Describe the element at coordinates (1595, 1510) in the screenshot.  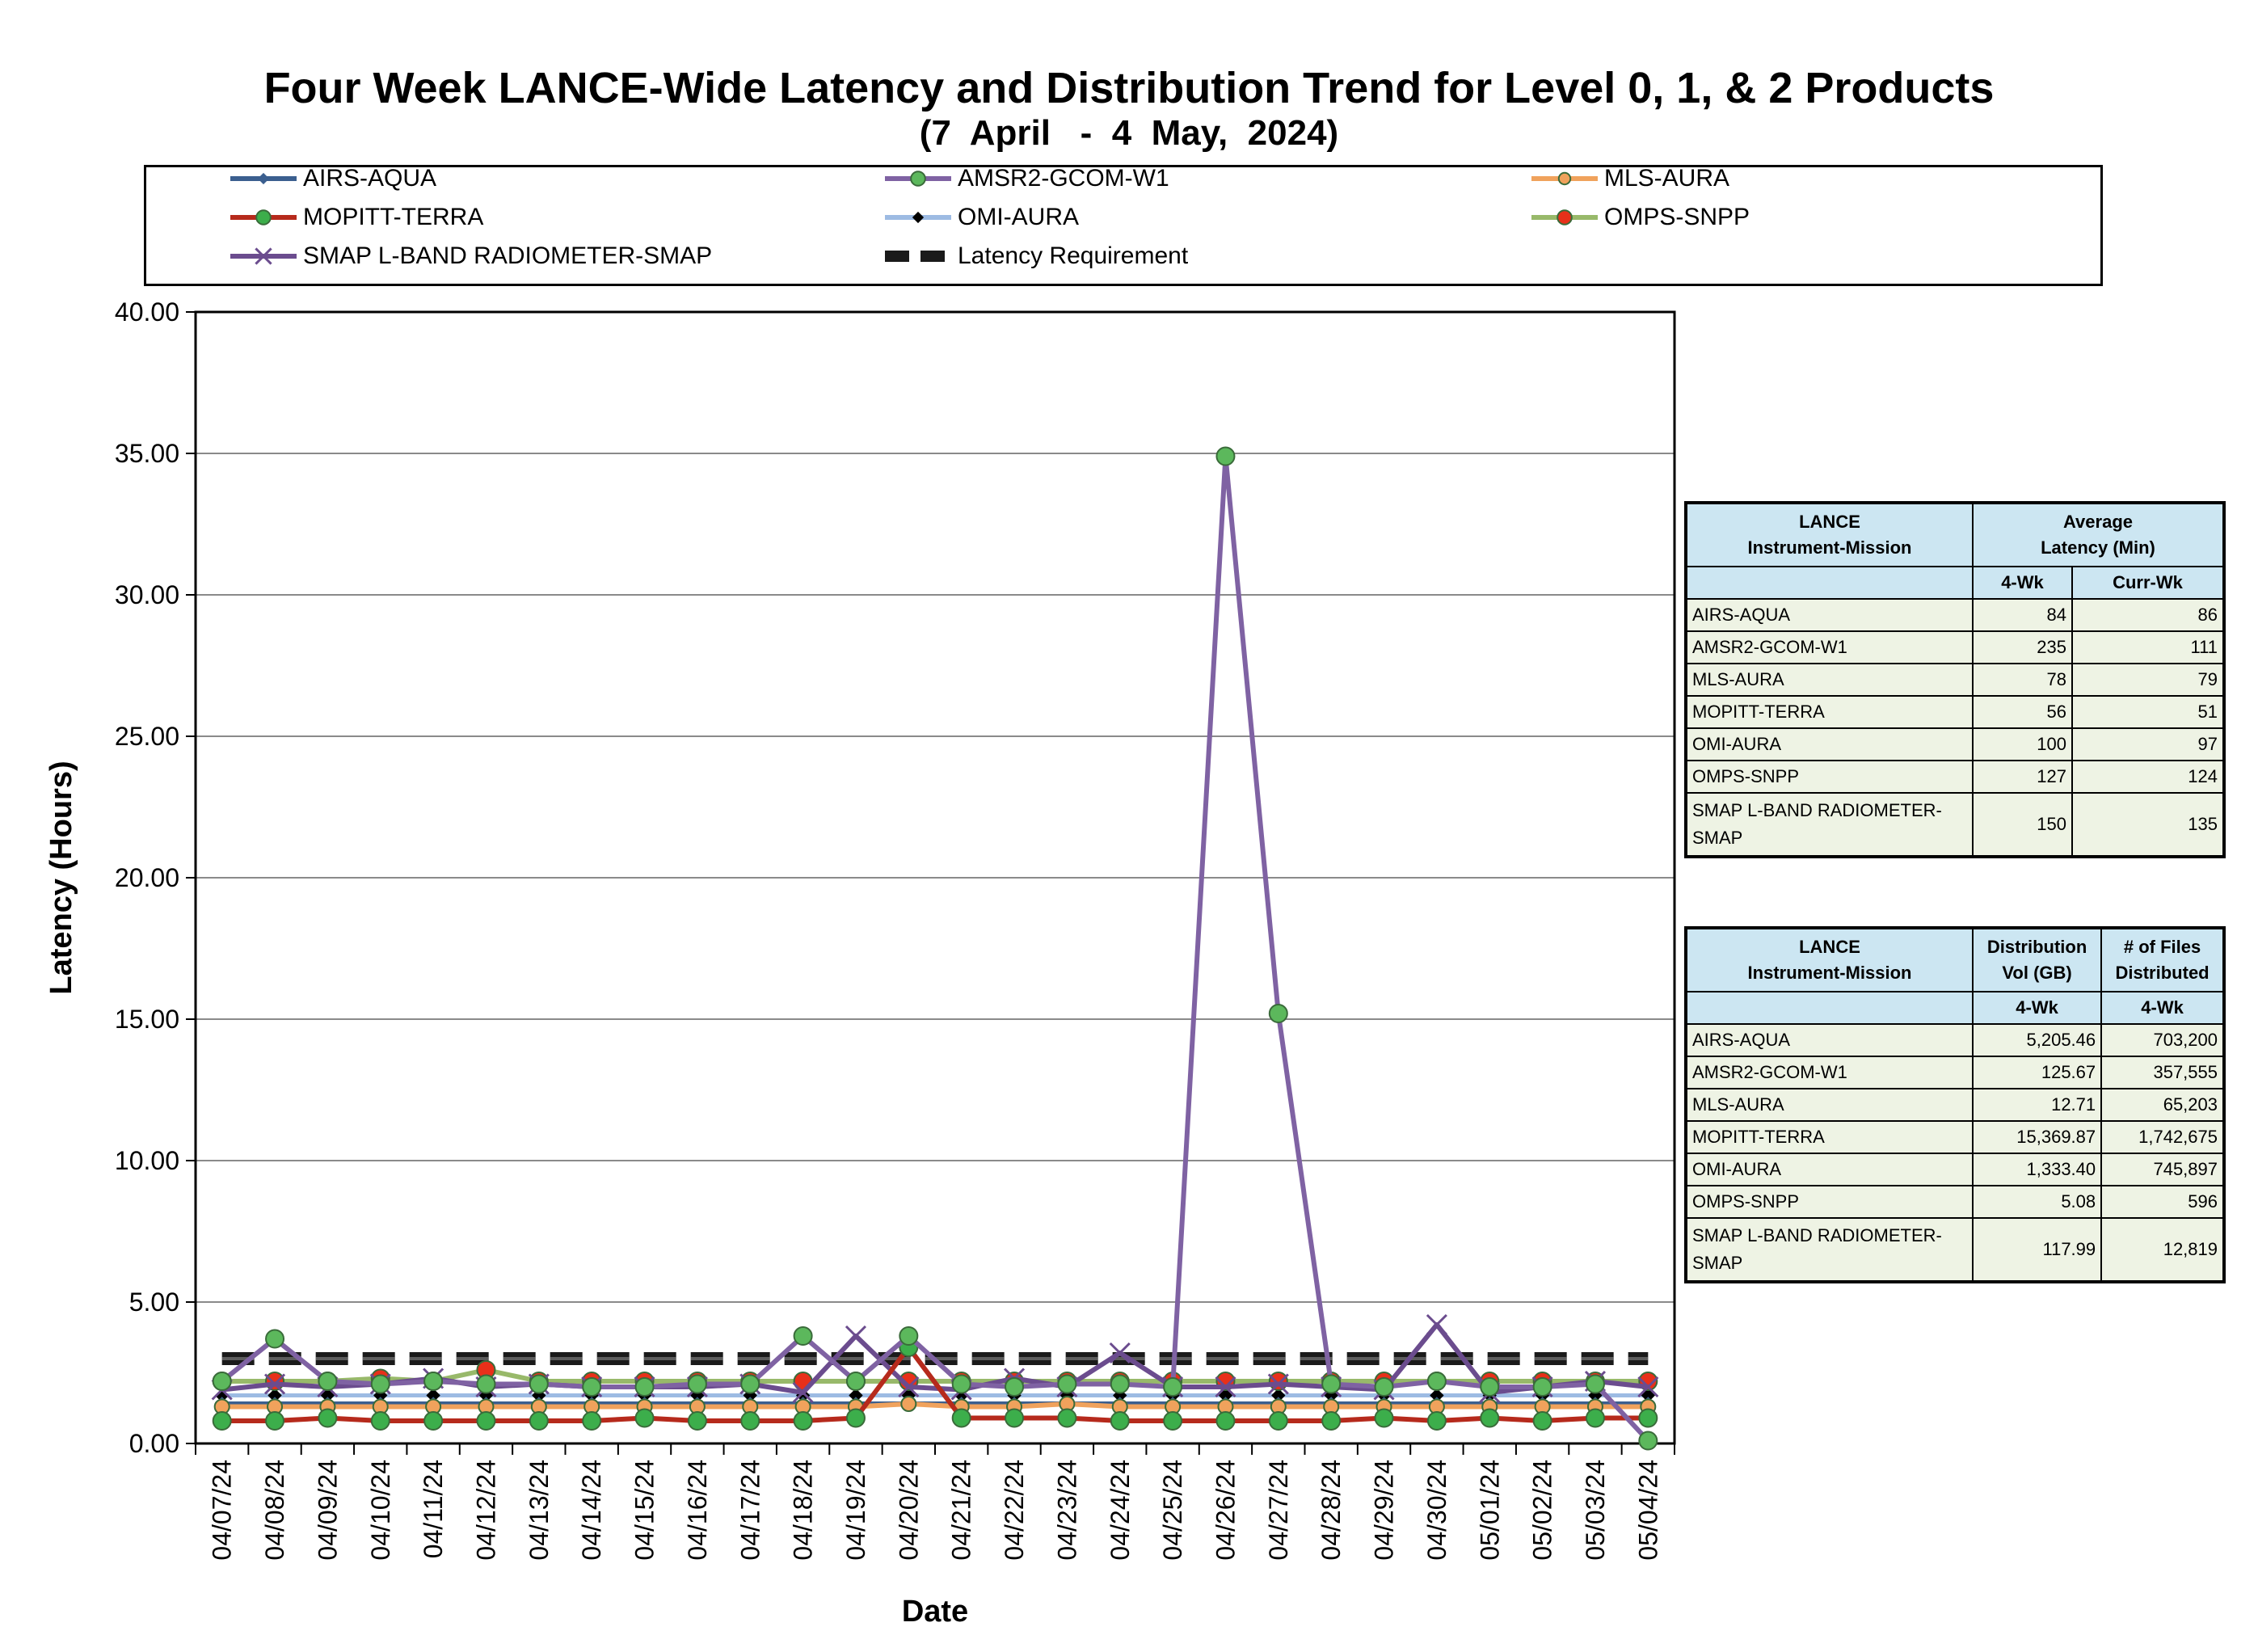
I see `x-tick-label: 05/03/24` at that location.